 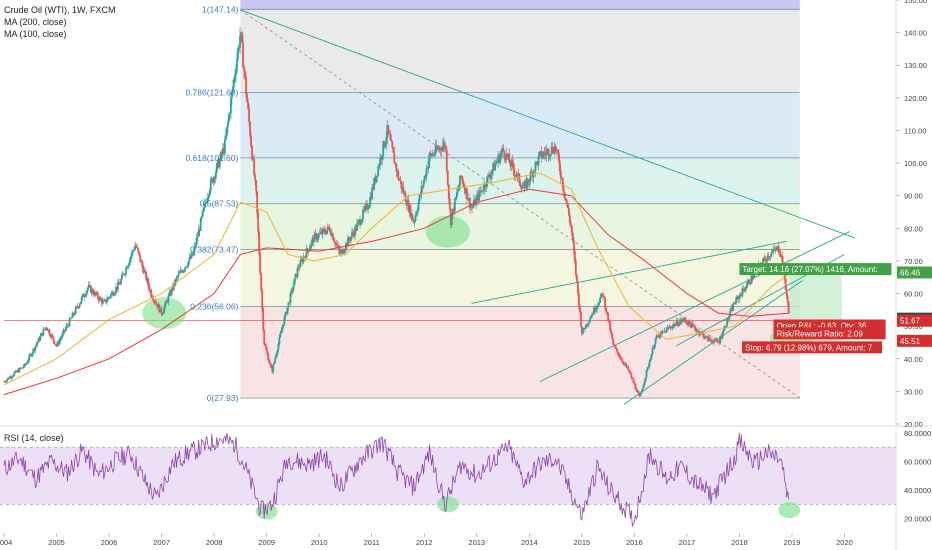 I want to click on rsi-band, so click(x=448, y=476).